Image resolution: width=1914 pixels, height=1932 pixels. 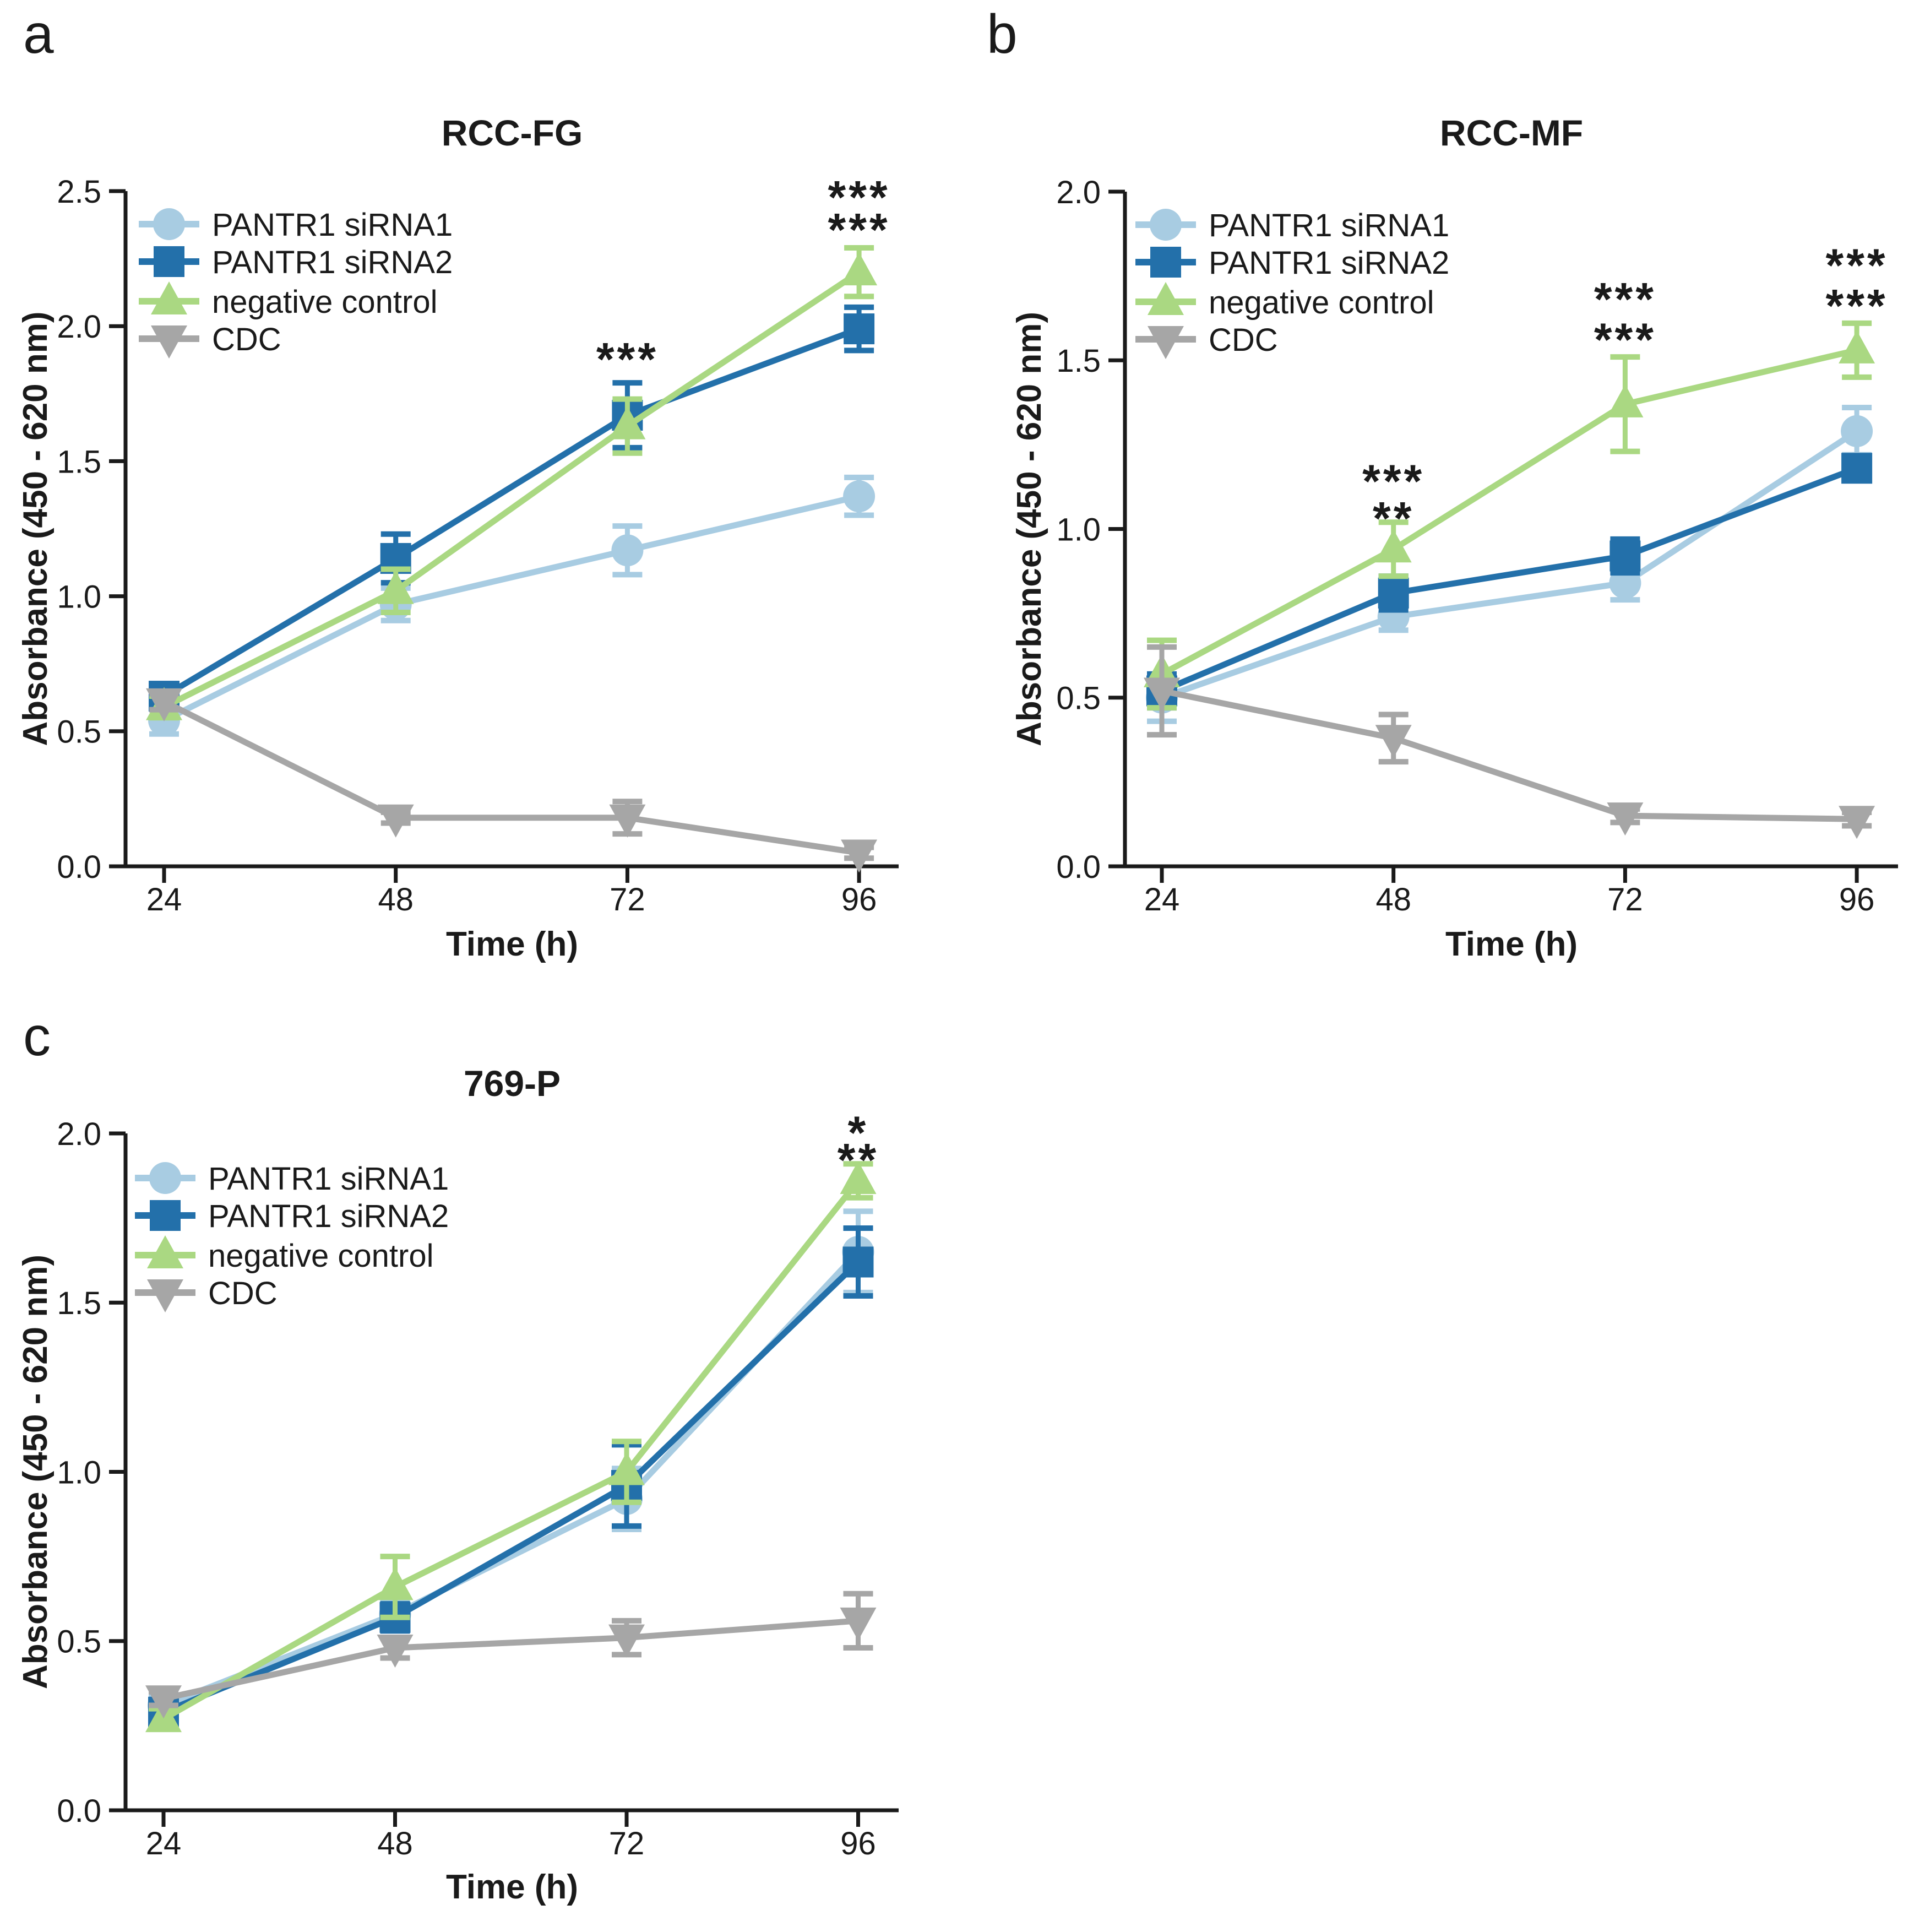 I want to click on series-pantr1-sirna1, so click(x=512, y=605).